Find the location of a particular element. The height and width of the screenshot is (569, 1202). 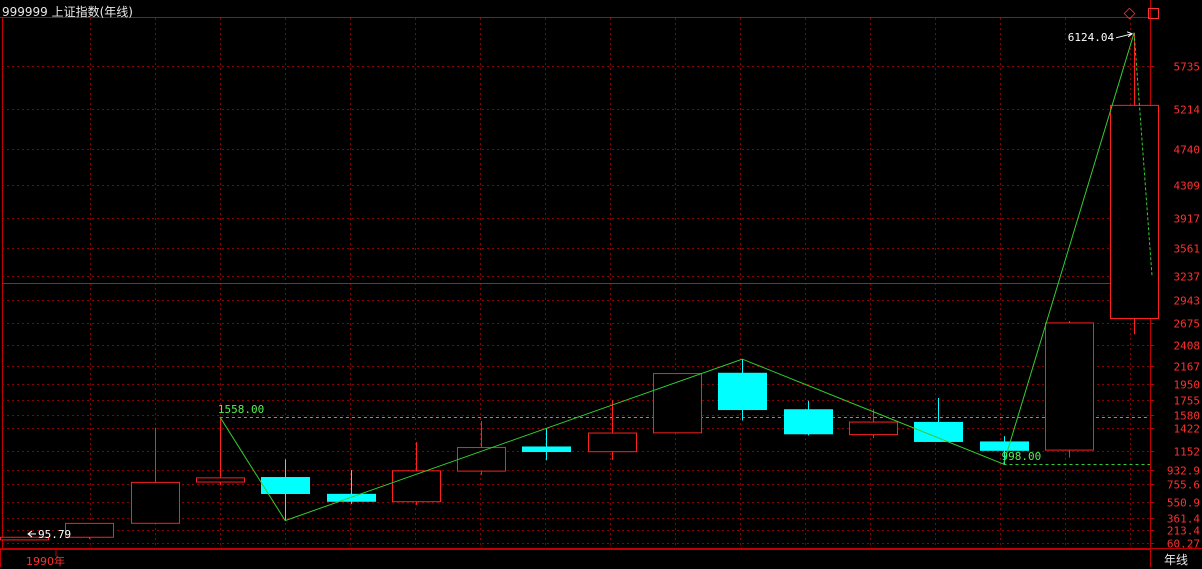

y-tick-label: 2943 is located at coordinates (1187, 301).